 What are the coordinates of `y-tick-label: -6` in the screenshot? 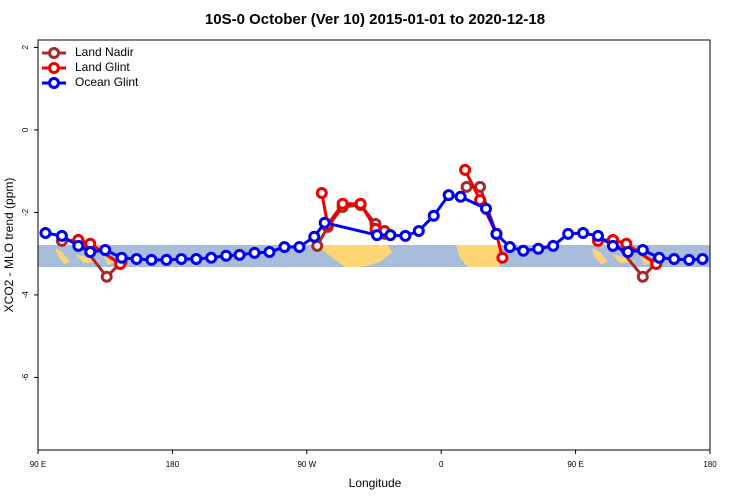 It's located at (25, 377).